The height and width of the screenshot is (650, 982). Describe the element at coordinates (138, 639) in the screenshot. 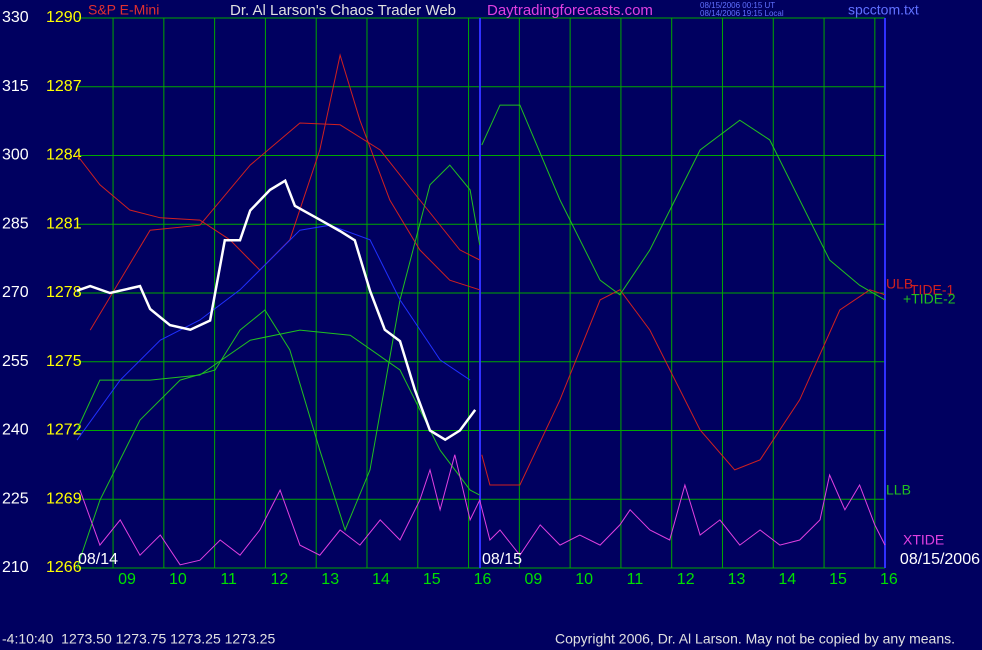

I see `status-line: -4:10:40 1273.50 1273.75 1273.25 1273.25` at that location.